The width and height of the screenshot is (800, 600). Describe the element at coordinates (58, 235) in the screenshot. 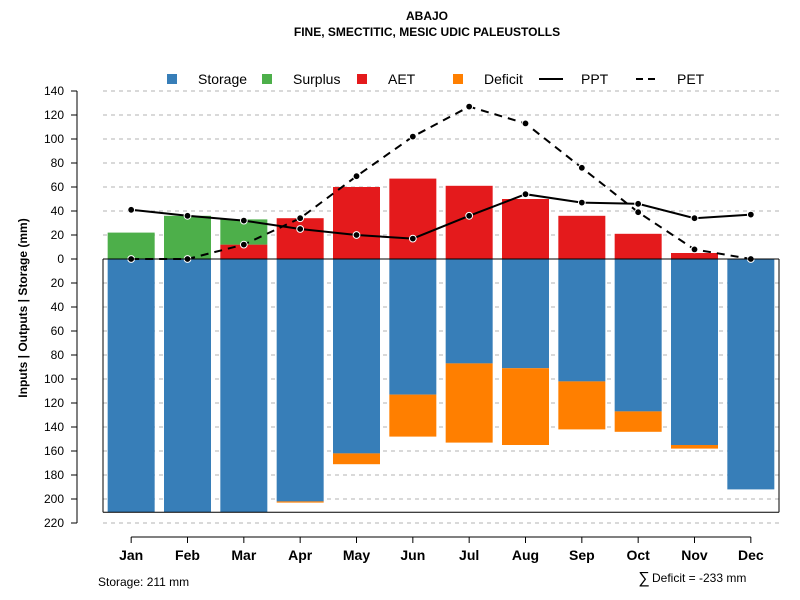

I see `y-tick-label: 20` at that location.